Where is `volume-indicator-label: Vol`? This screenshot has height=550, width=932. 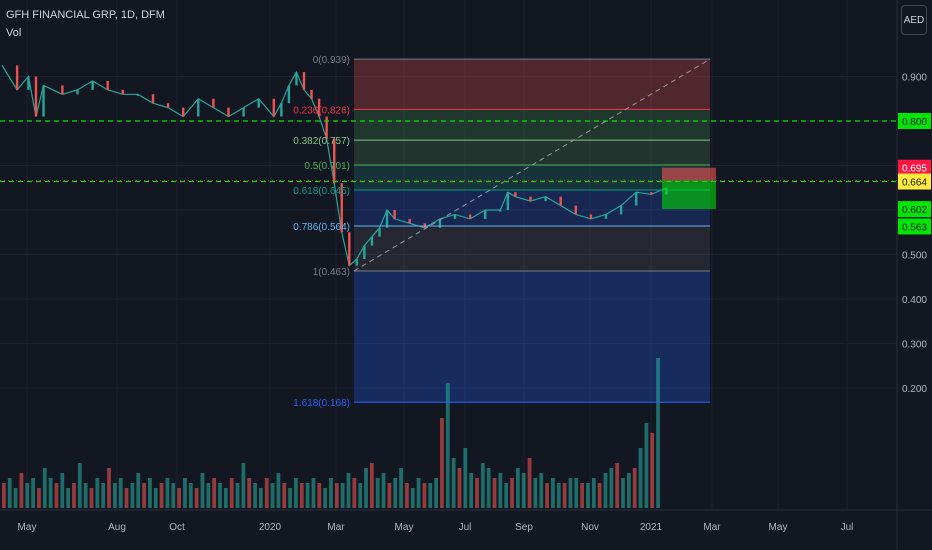
volume-indicator-label: Vol is located at coordinates (14, 33).